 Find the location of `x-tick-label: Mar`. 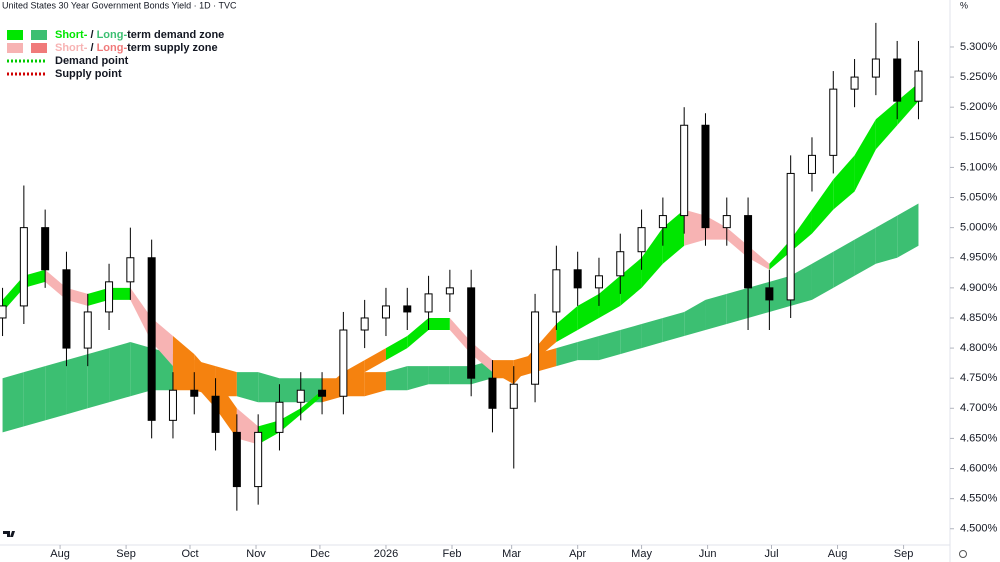

x-tick-label: Mar is located at coordinates (511, 554).